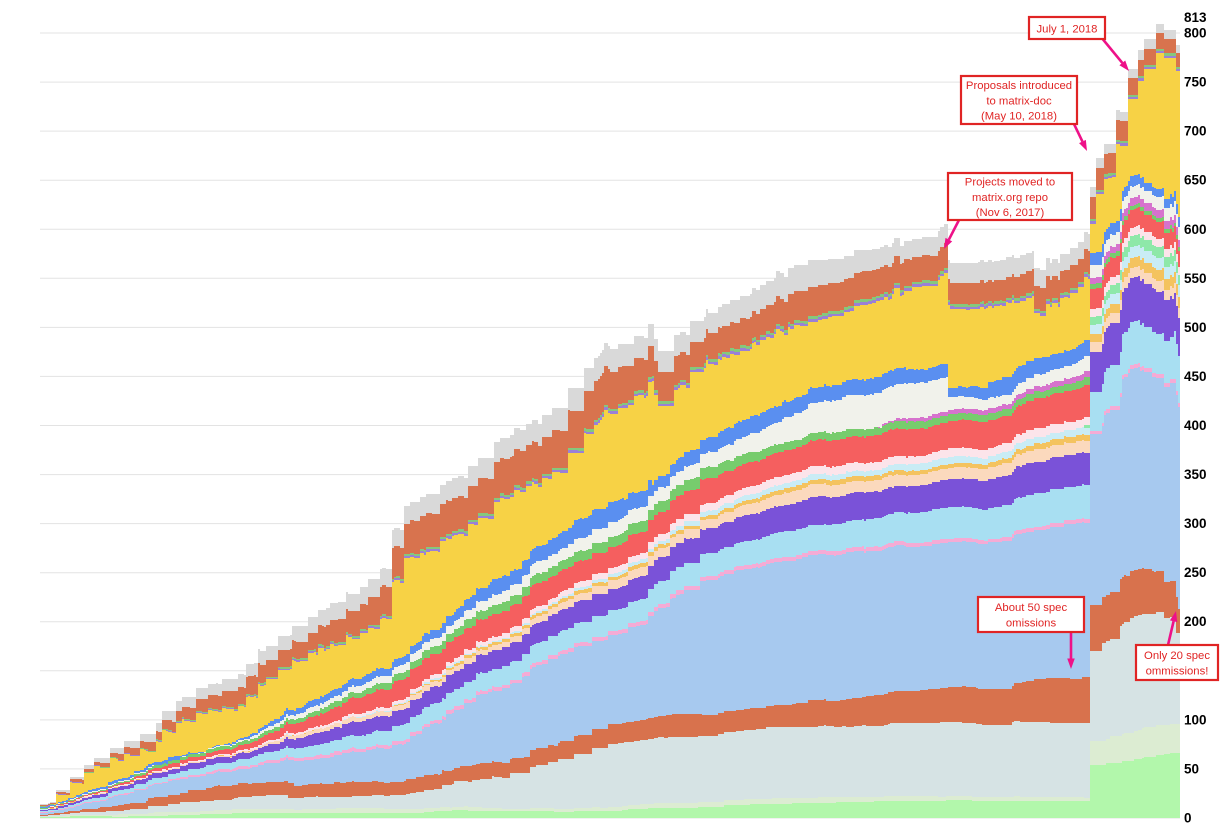 Image resolution: width=1223 pixels, height=825 pixels. I want to click on svg-text: 300, so click(1195, 523).